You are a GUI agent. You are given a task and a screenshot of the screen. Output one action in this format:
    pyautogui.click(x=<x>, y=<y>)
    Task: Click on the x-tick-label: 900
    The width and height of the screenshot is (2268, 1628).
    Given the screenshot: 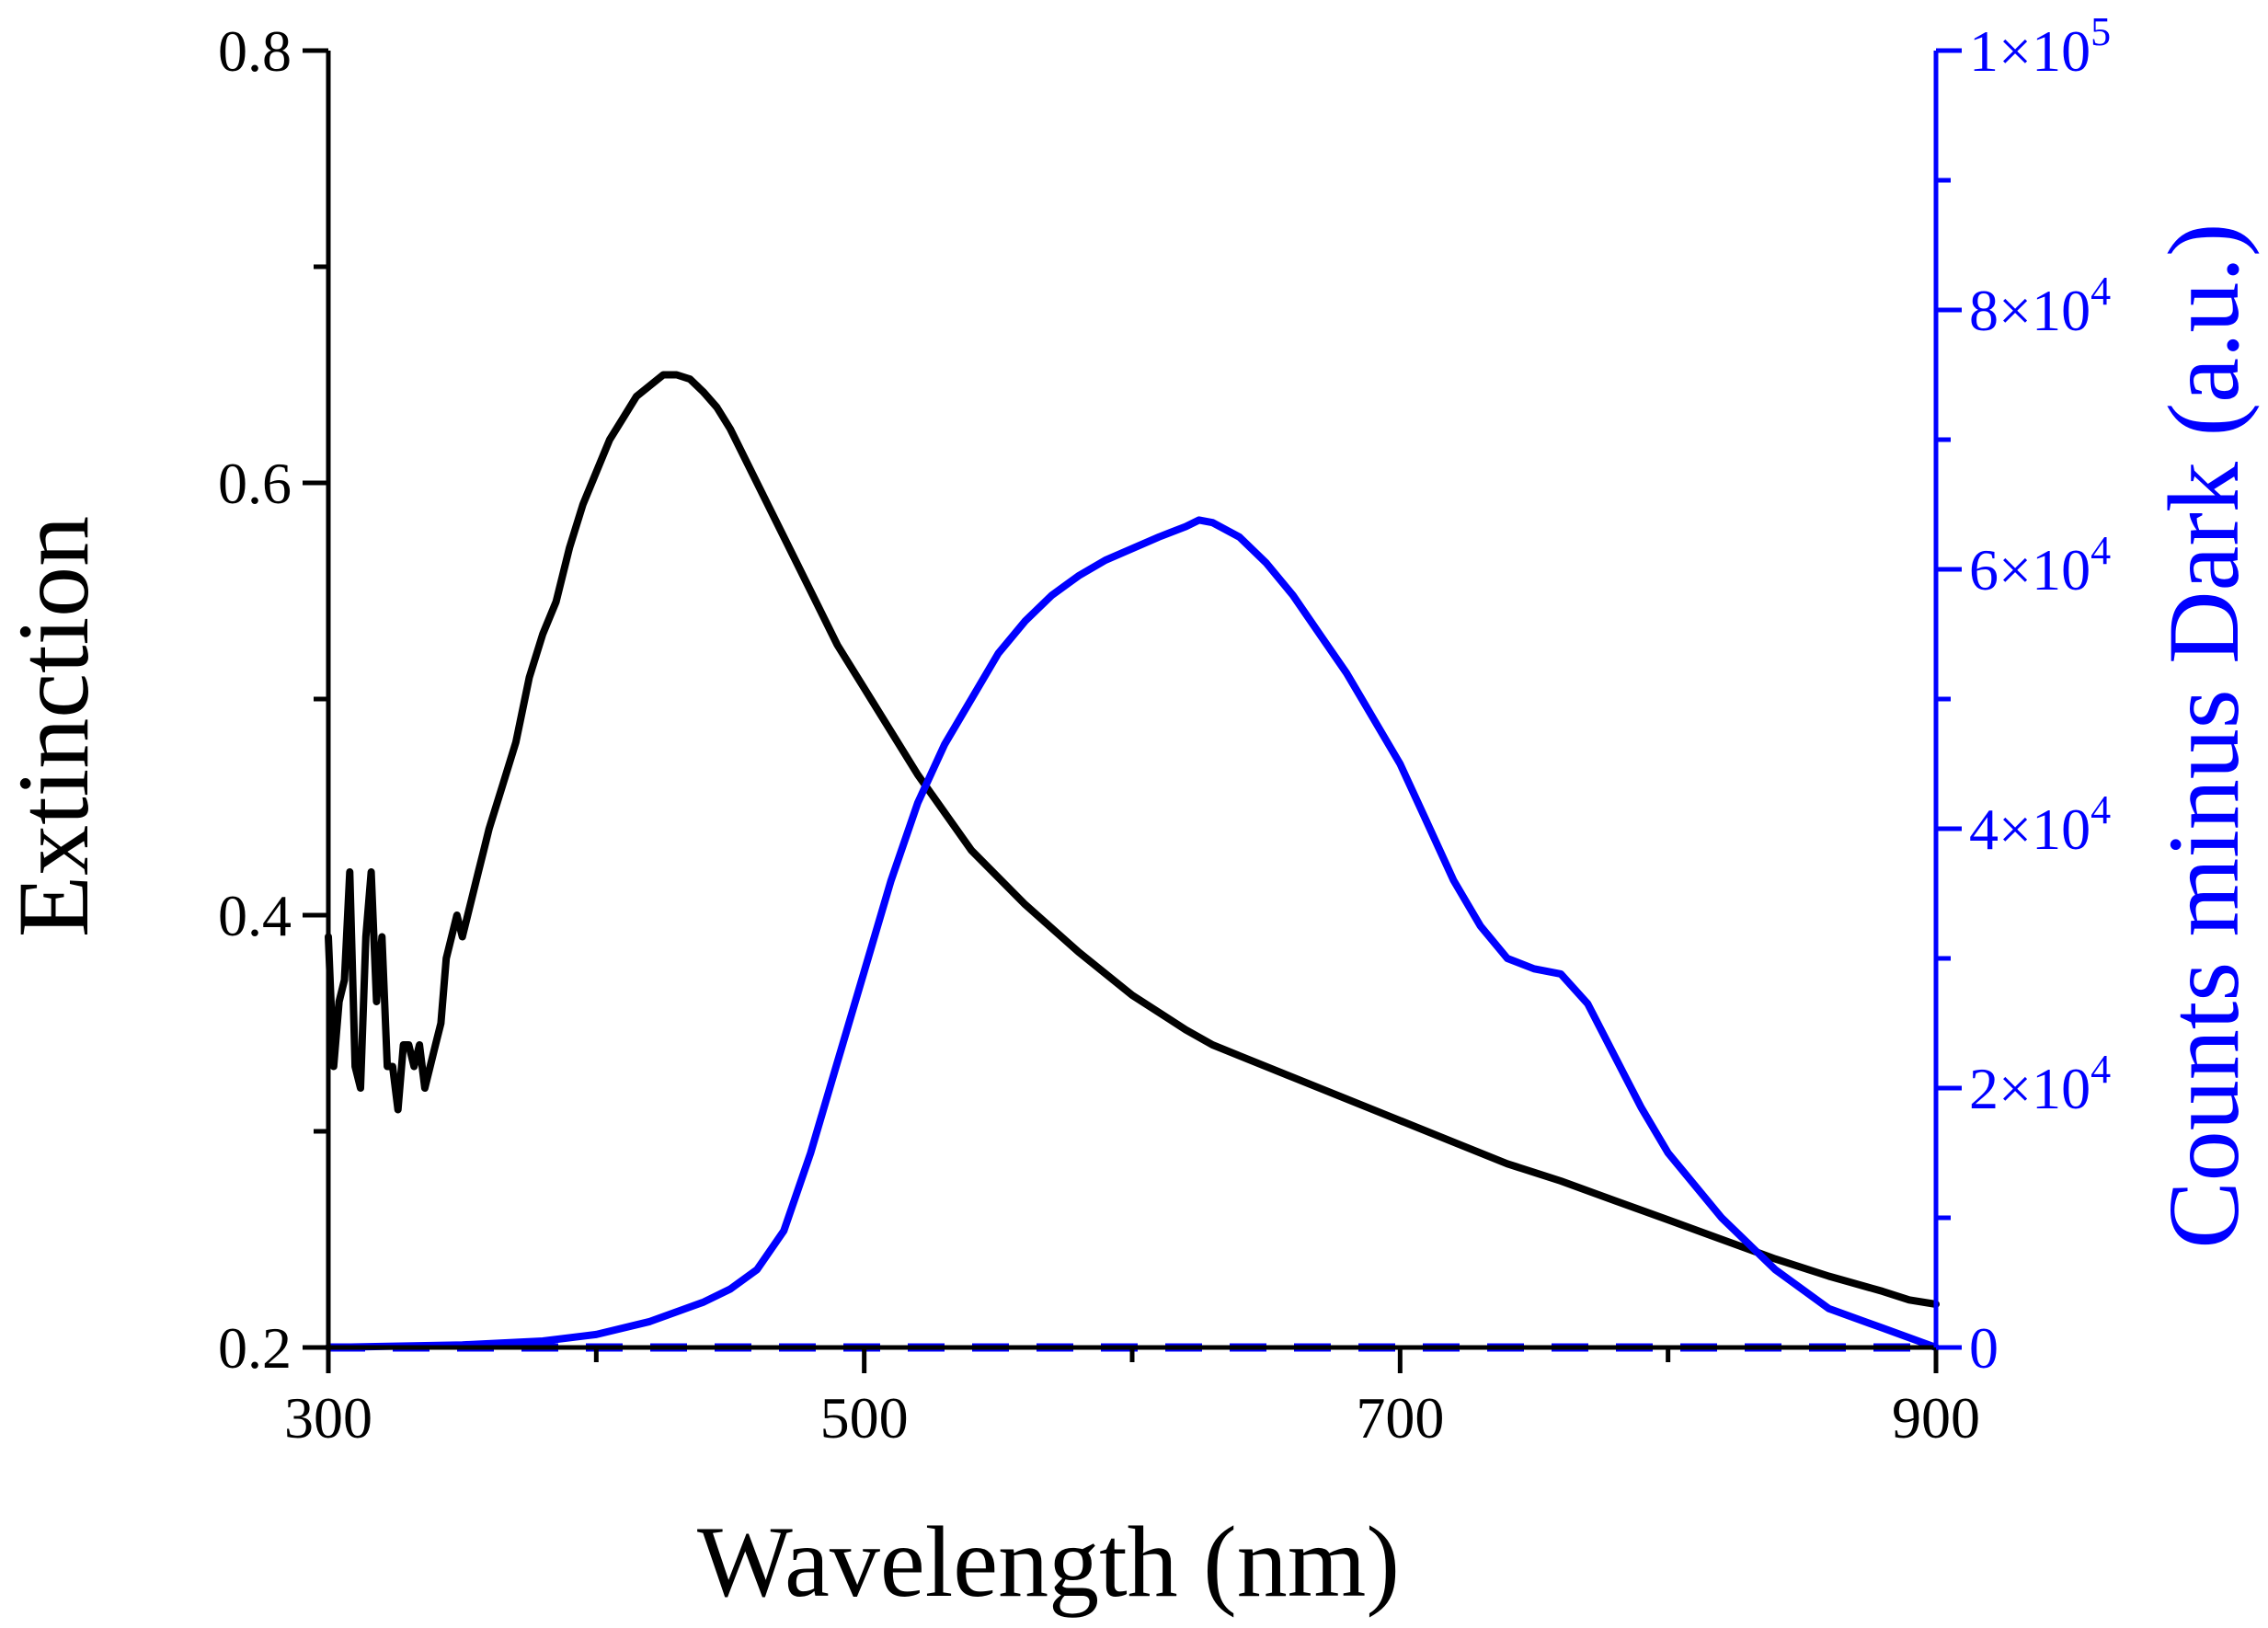 What is the action you would take?
    pyautogui.click(x=1936, y=1417)
    